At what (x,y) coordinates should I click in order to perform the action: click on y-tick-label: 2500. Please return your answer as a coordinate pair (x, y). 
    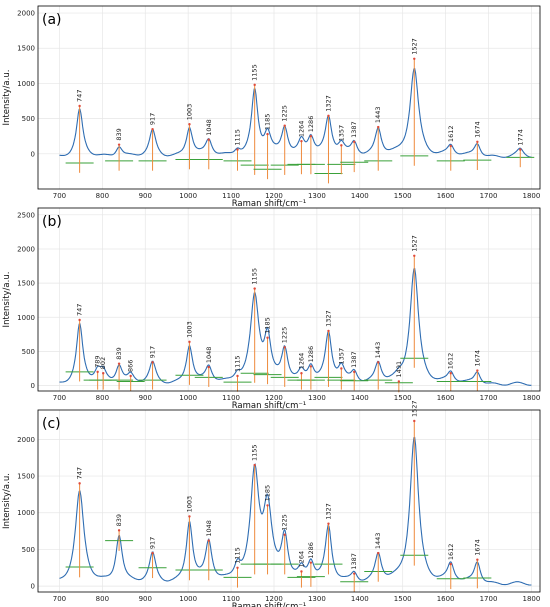
    Looking at the image, I should click on (26, 215).